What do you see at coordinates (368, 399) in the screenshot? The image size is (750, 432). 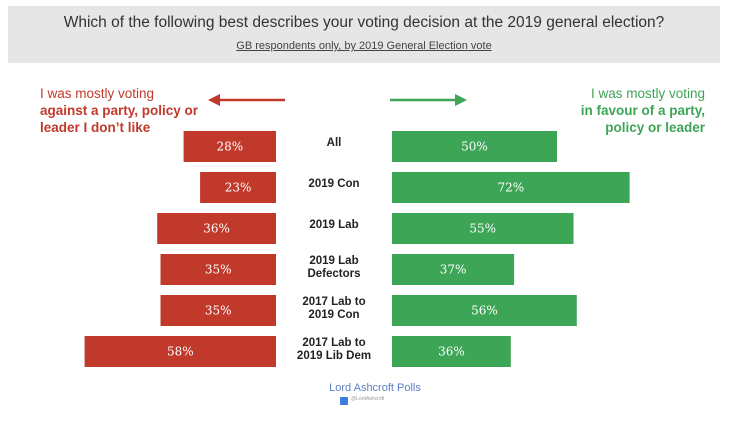 I see `twitter-handle-text: @LordAshcroft` at bounding box center [368, 399].